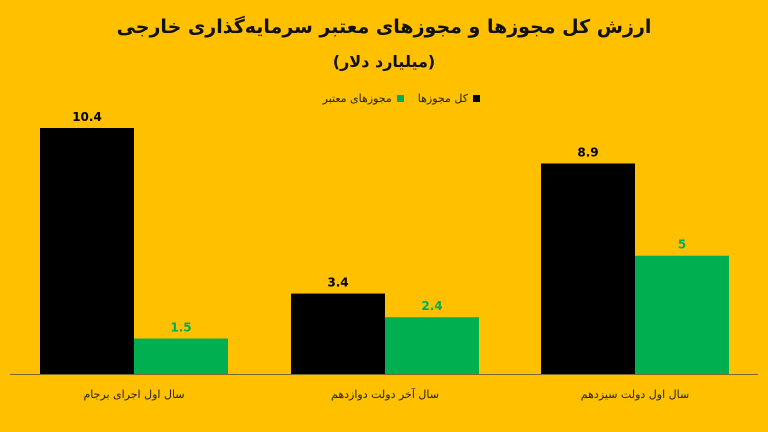 The image size is (768, 432). What do you see at coordinates (635, 394) in the screenshot?
I see `category-label-2: سال اول دولت سیزدهم` at bounding box center [635, 394].